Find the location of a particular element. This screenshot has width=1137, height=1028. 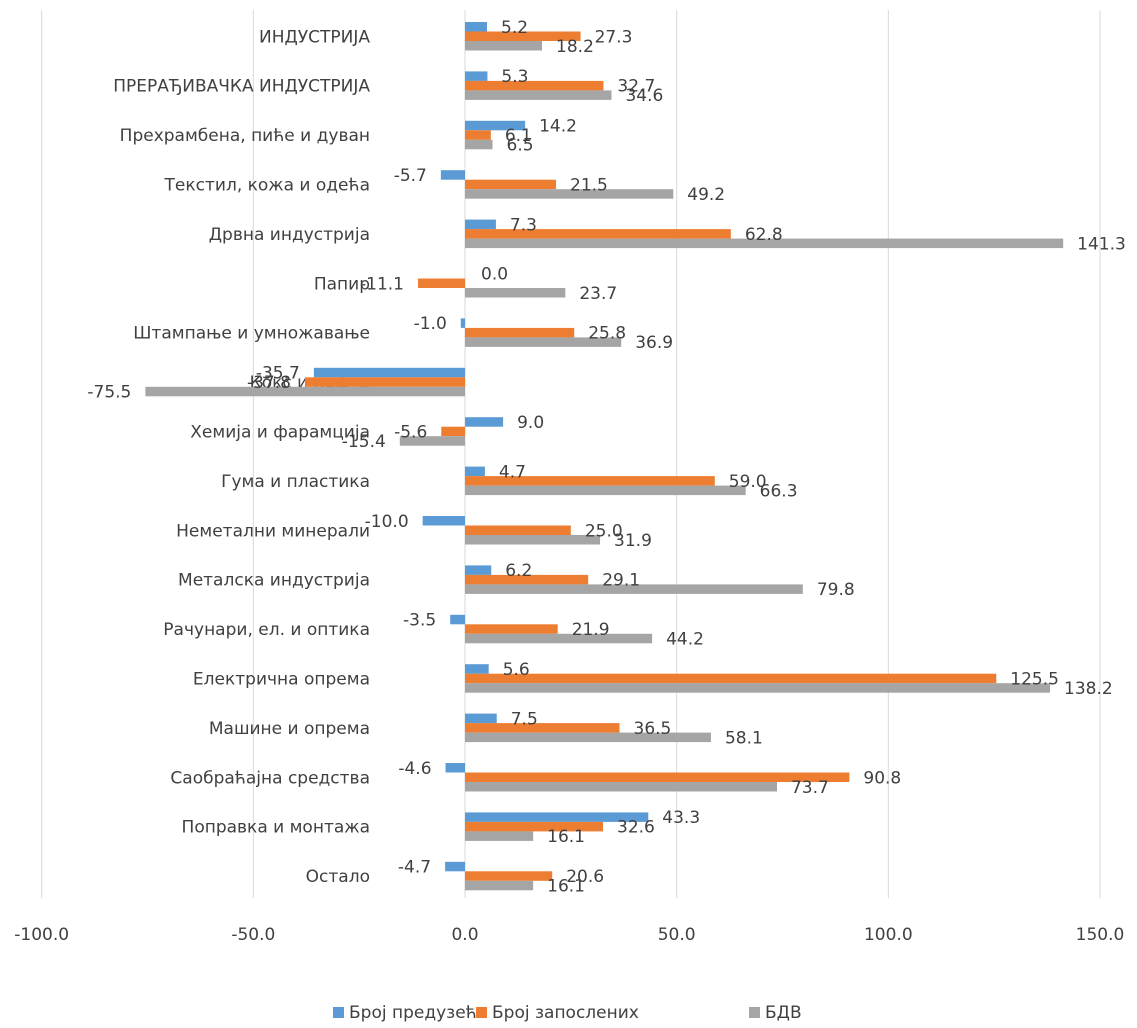

data-label: -1.0 is located at coordinates (430, 324).